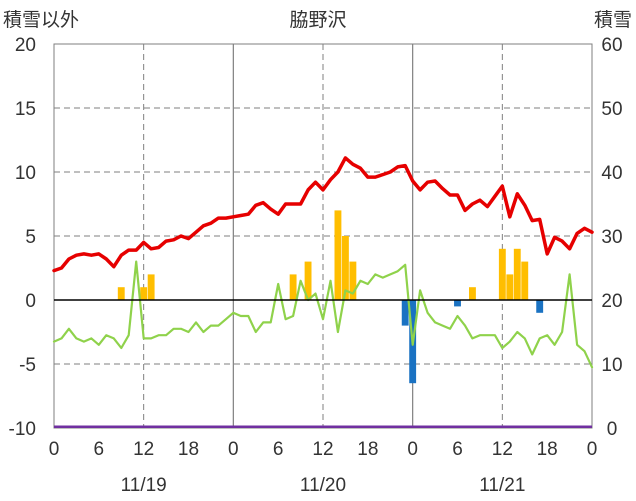  I want to click on right-y-tick-label: 0, so click(612, 429).